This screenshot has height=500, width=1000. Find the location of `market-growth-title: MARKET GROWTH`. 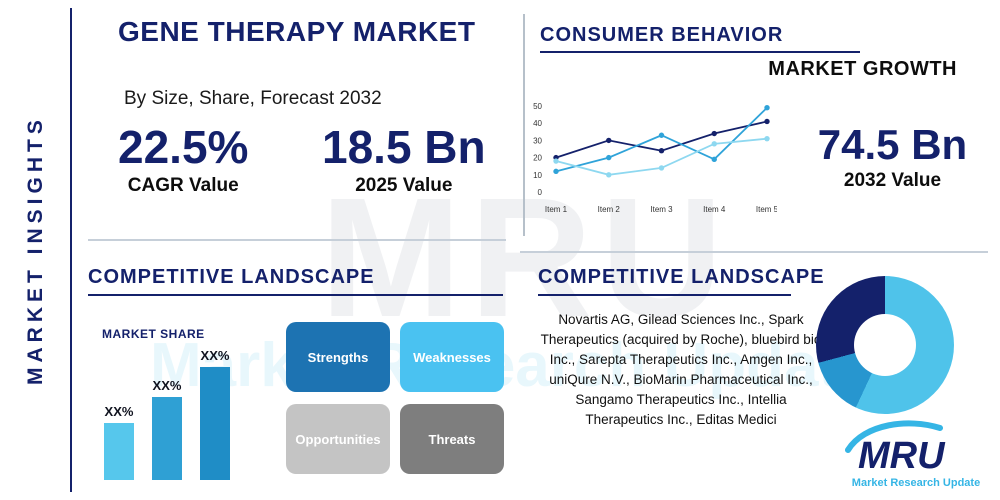

market-growth-title: MARKET GROWTH is located at coordinates (862, 69).